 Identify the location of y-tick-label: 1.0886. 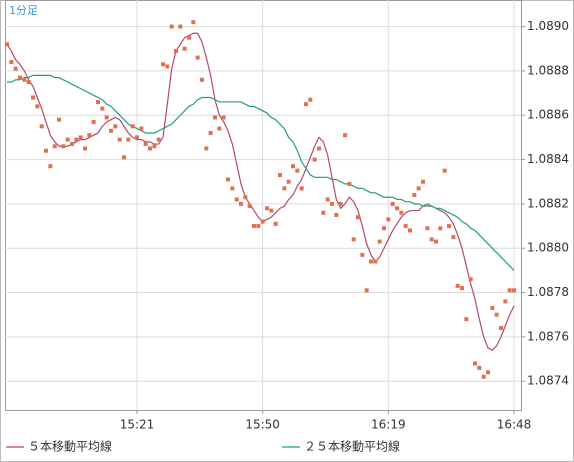
(548, 115).